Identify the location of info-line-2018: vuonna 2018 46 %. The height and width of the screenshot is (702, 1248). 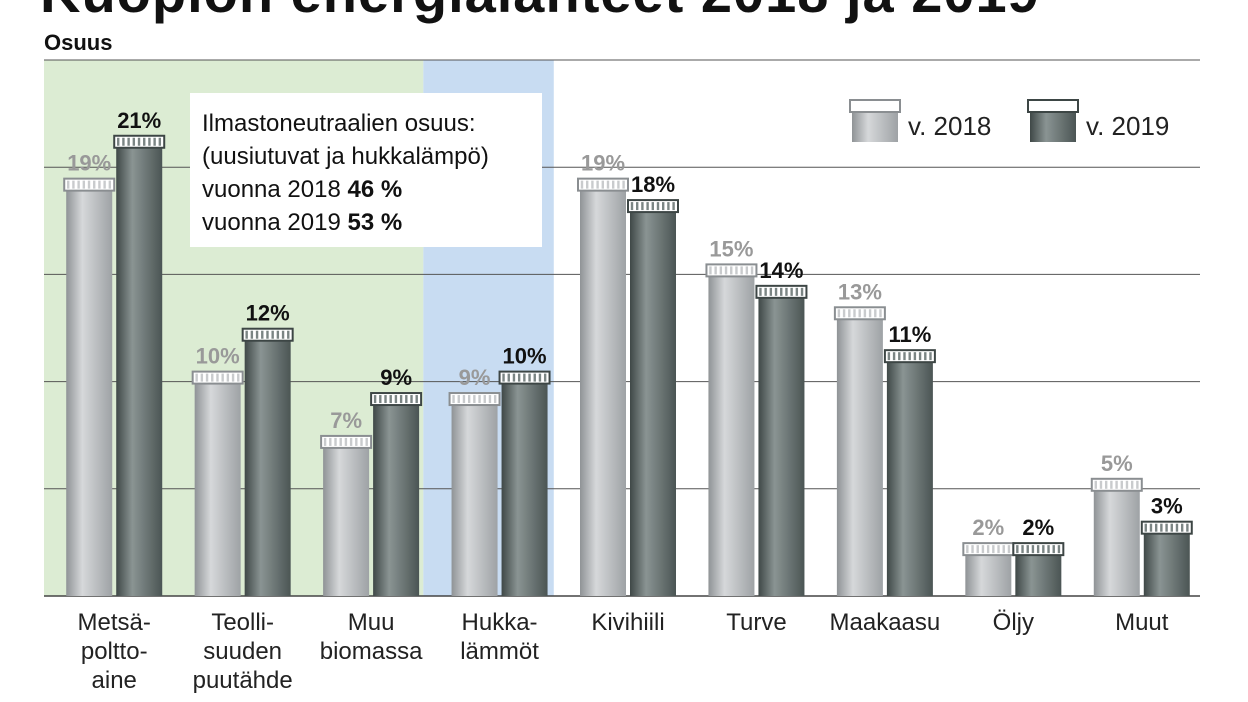
(366, 189).